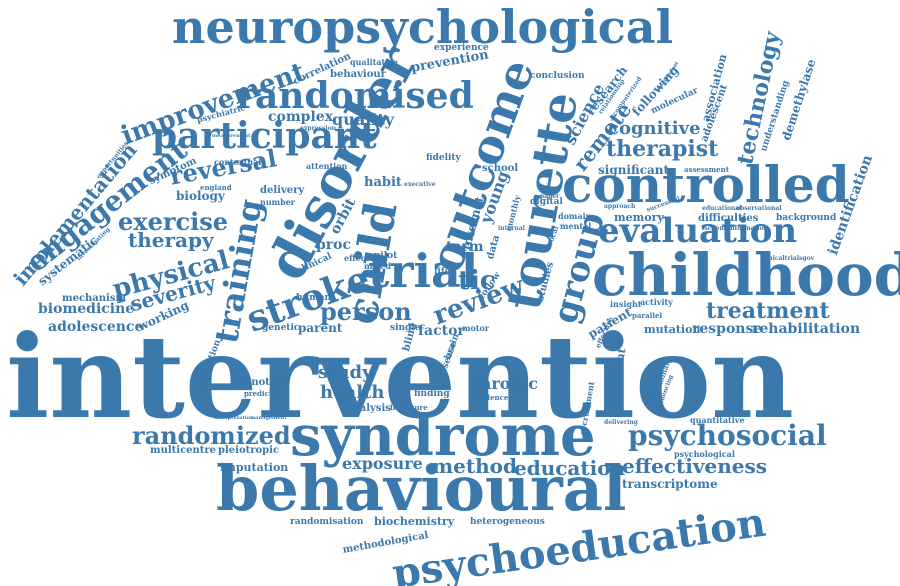  What do you see at coordinates (706, 184) in the screenshot?
I see `word-controlled: controlled` at bounding box center [706, 184].